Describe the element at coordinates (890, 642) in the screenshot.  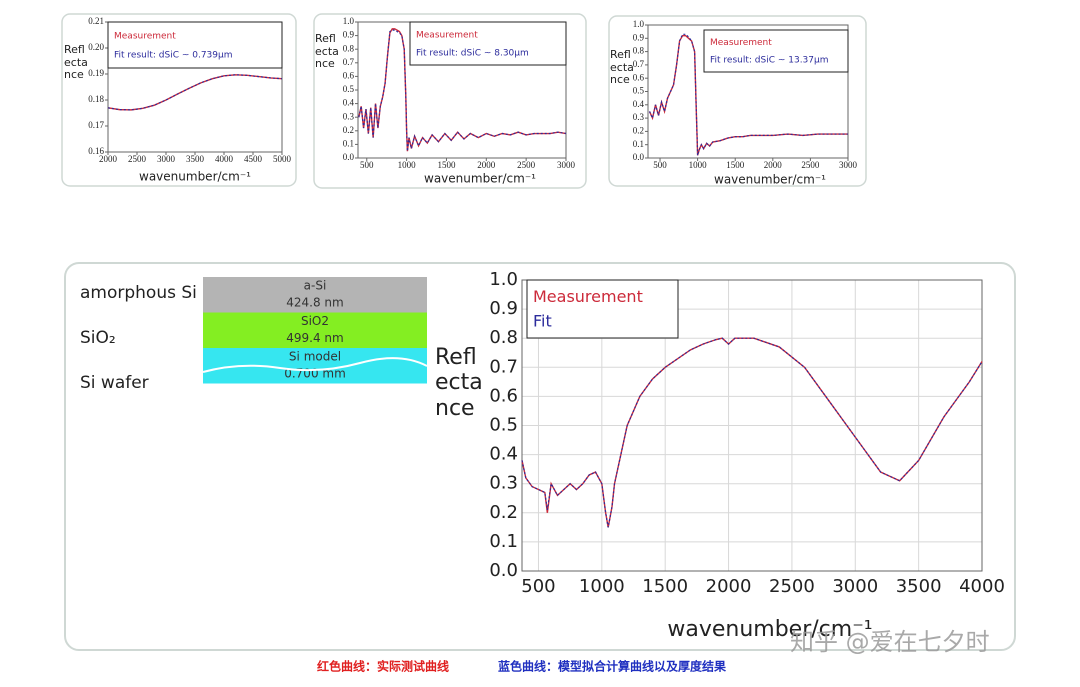
I see `watermark: 知乎 @爱在七夕时` at that location.